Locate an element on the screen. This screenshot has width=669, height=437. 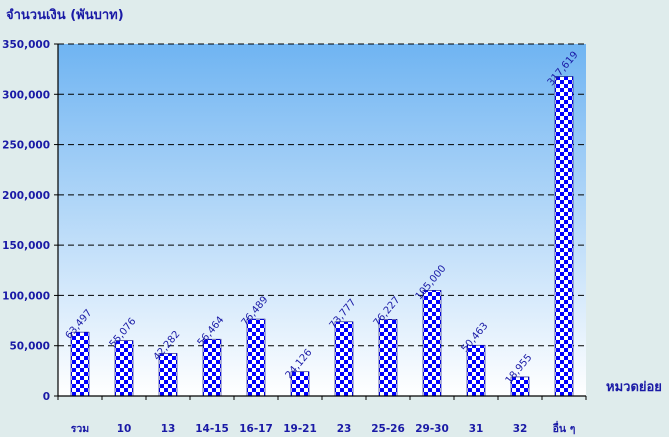
x-tick-label: รวม is located at coordinates (80, 429).